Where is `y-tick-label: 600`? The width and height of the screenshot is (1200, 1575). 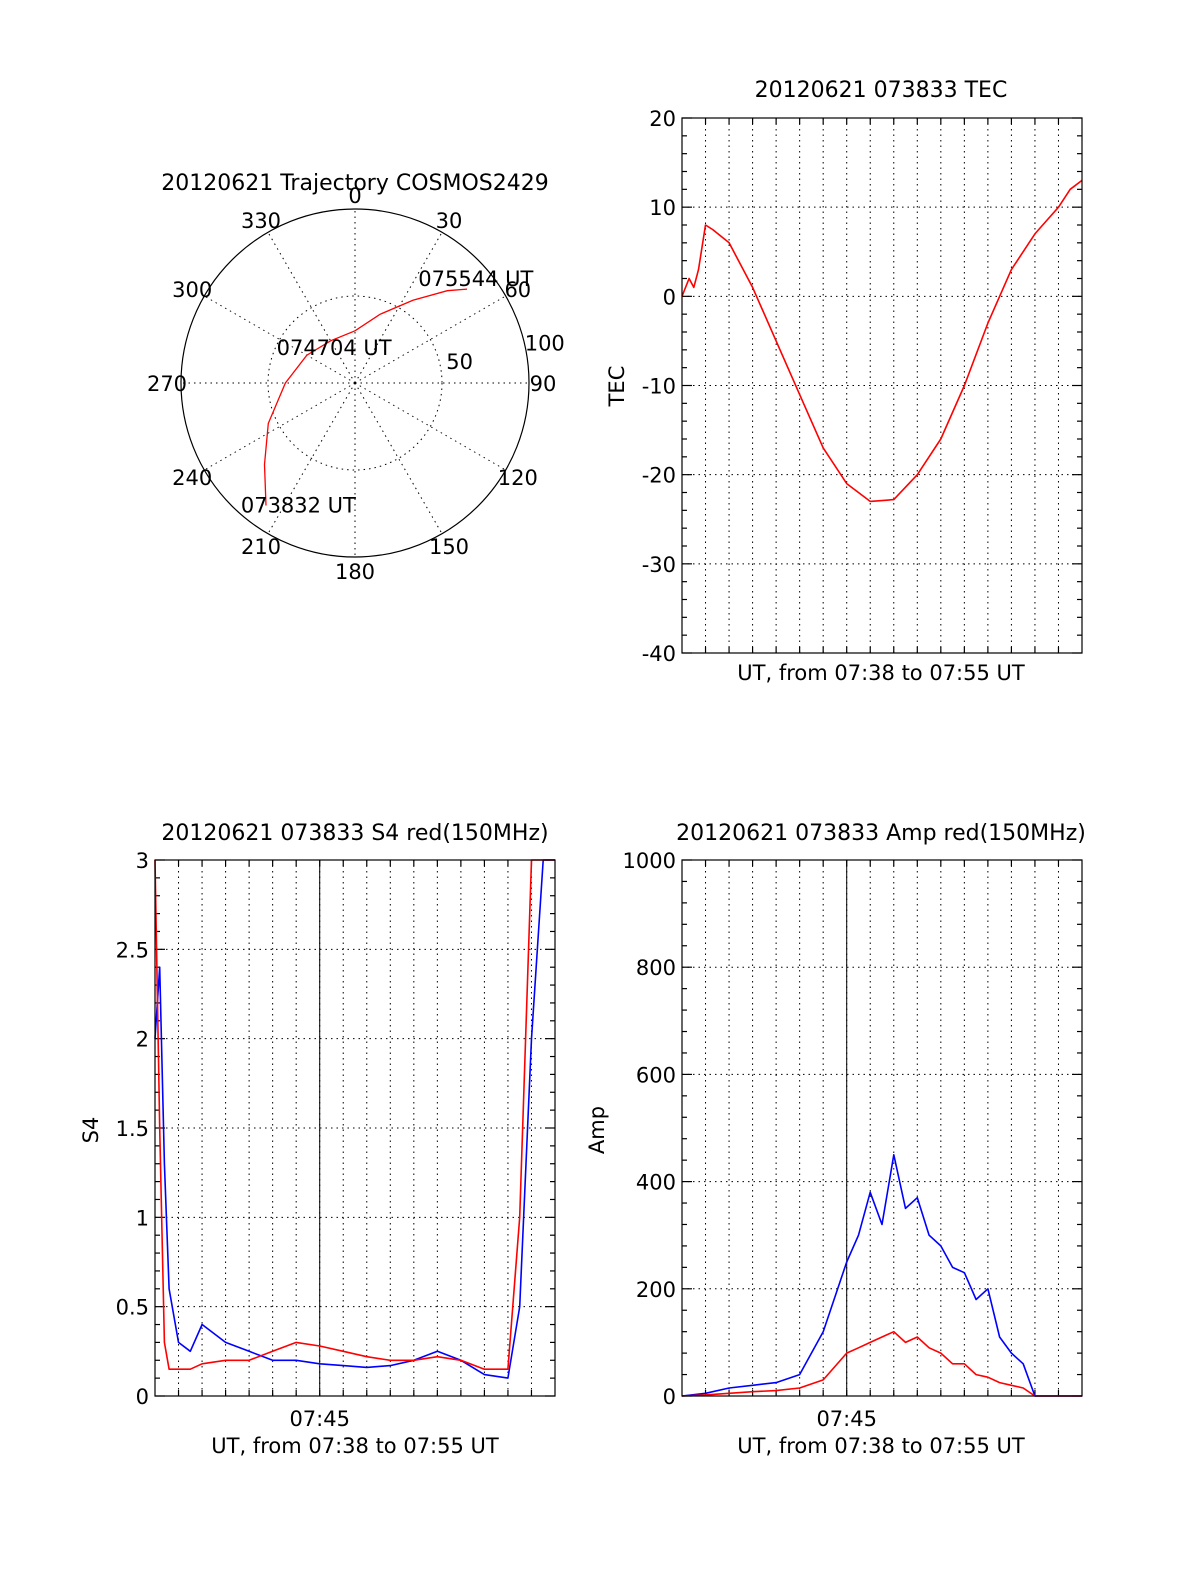
y-tick-label: 600 is located at coordinates (656, 1075).